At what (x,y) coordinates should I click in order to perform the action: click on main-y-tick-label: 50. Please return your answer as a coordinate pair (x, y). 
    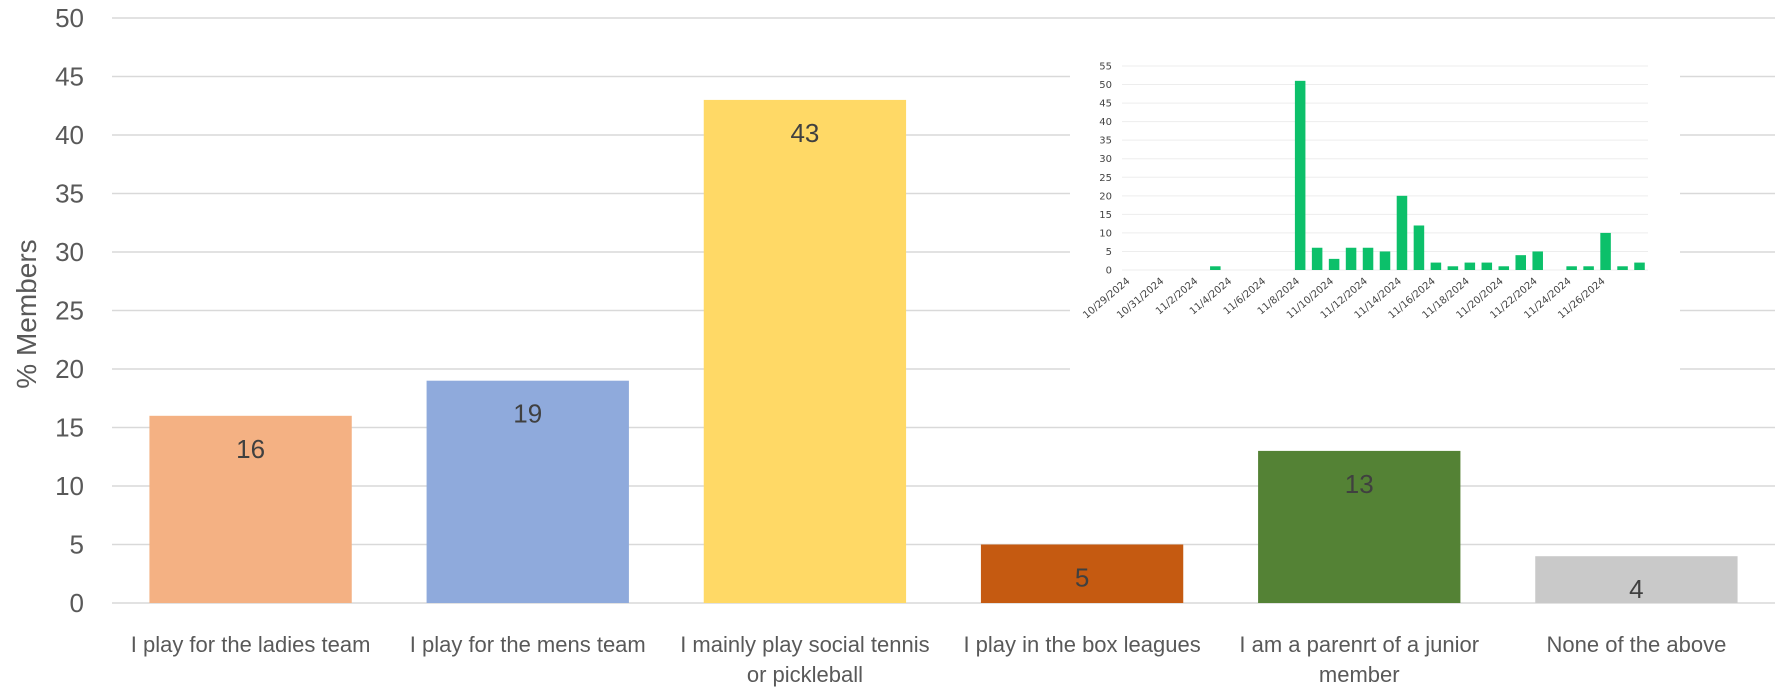
    Looking at the image, I should click on (69, 18).